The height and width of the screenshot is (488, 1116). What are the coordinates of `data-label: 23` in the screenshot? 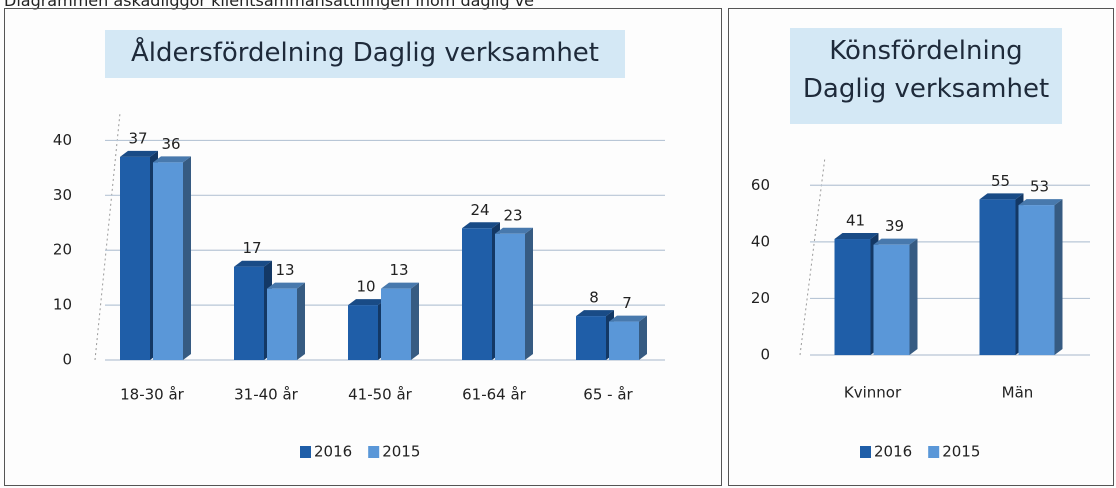 It's located at (512, 215).